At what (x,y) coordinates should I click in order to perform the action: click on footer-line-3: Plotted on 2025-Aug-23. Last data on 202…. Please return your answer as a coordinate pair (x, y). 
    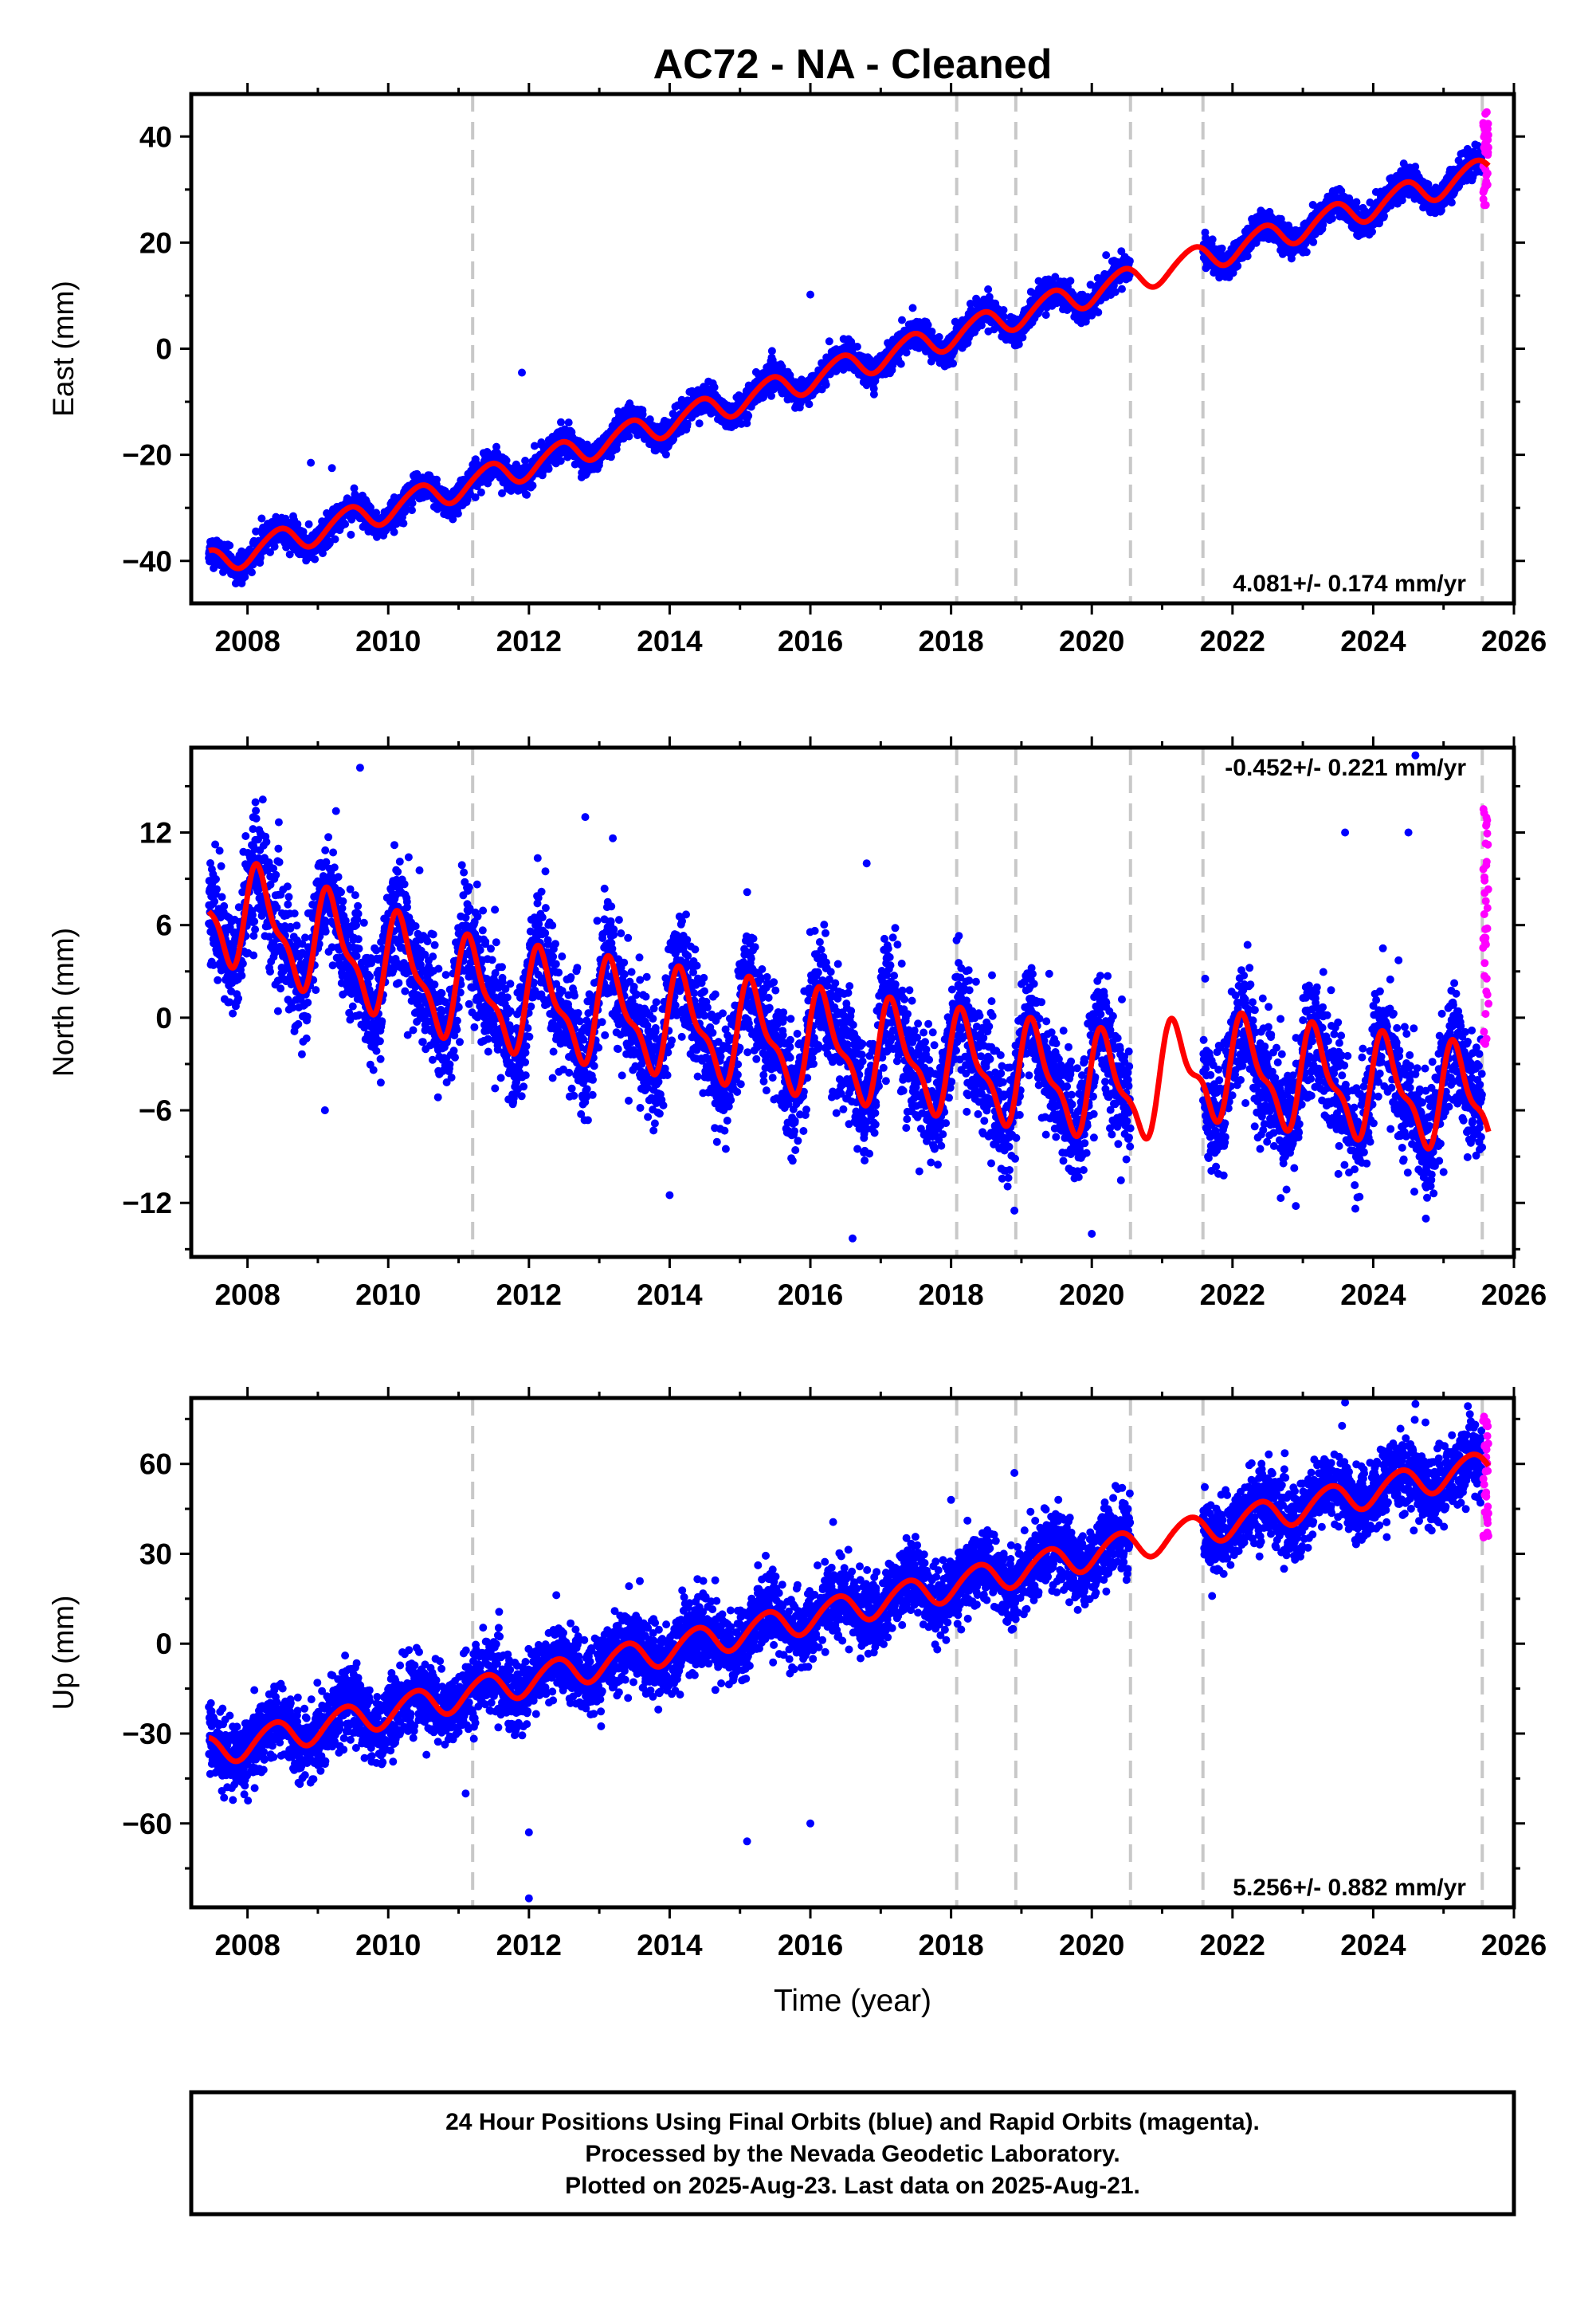
    Looking at the image, I should click on (853, 2186).